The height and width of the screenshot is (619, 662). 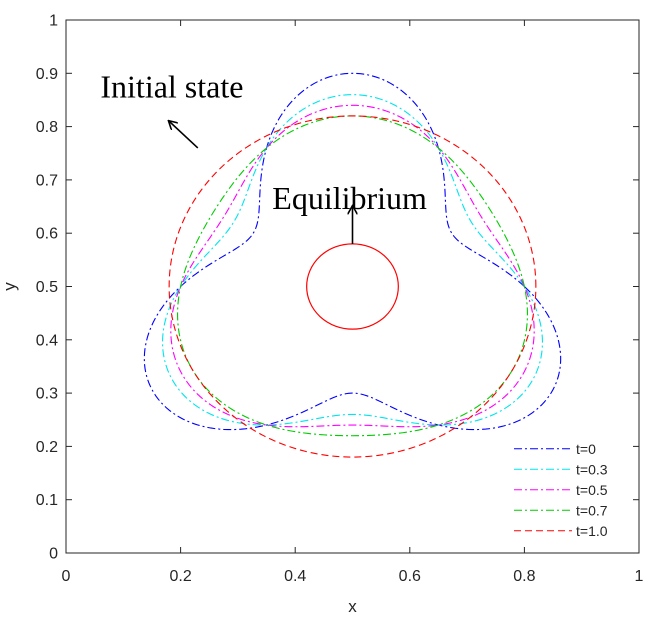 What do you see at coordinates (47, 340) in the screenshot?
I see `y-tick-label: 0.4` at bounding box center [47, 340].